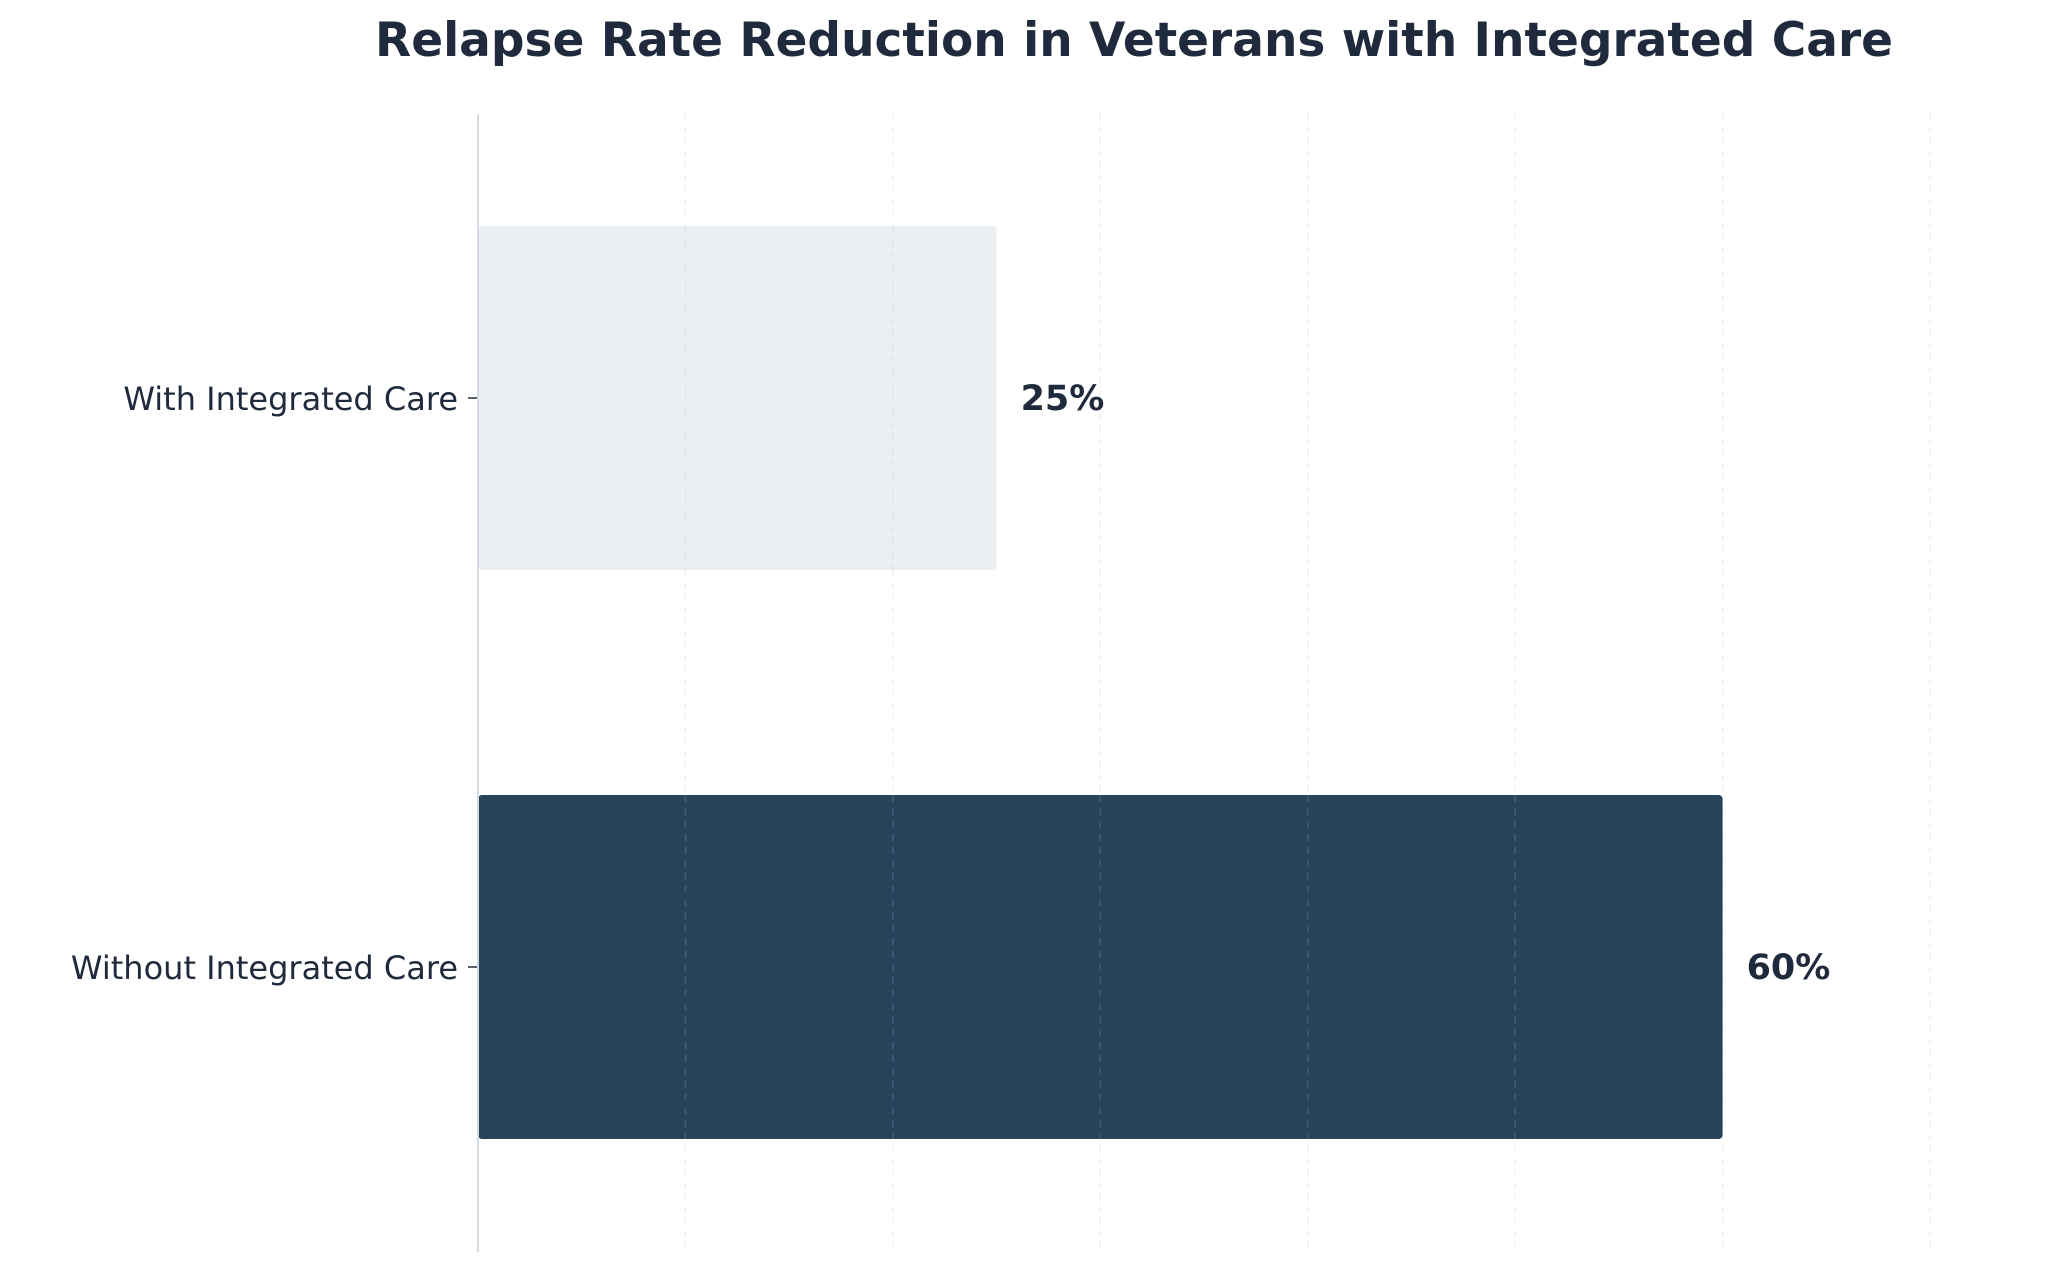 The image size is (2046, 1272). I want to click on bar-value-label: 60%, so click(1789, 968).